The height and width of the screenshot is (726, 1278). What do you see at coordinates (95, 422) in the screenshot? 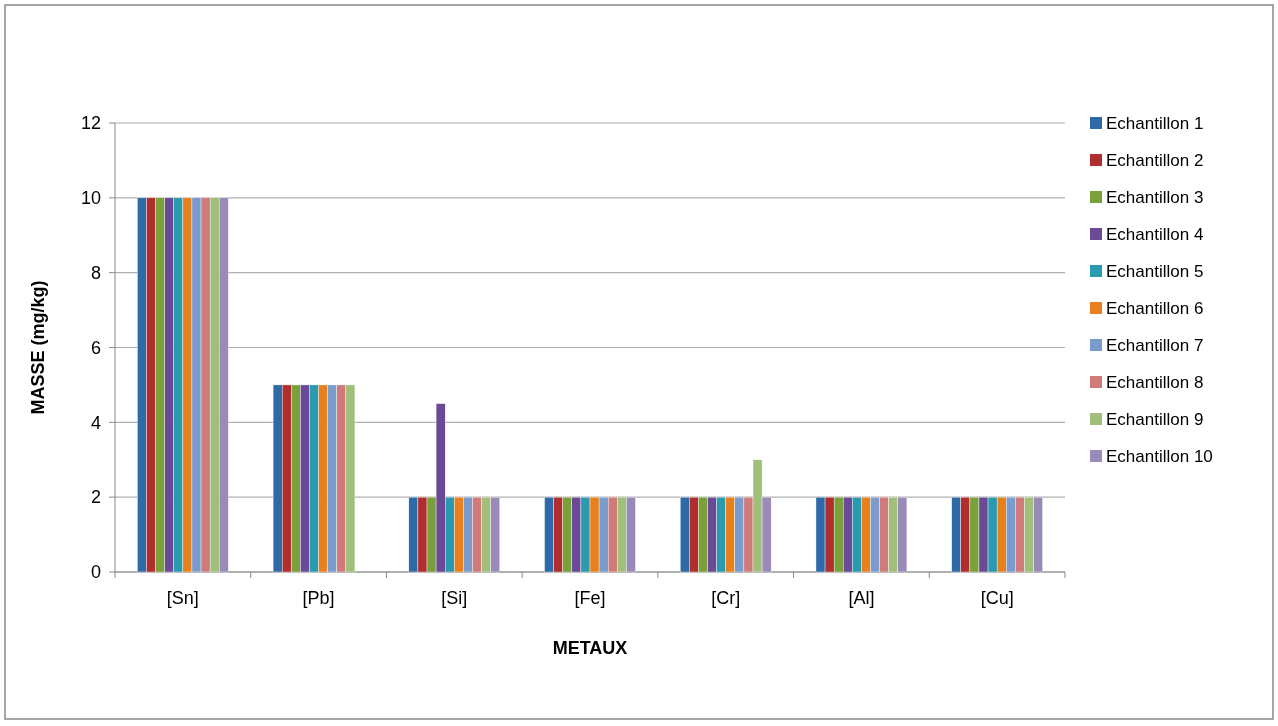
I see `y-tick-label: 4` at bounding box center [95, 422].